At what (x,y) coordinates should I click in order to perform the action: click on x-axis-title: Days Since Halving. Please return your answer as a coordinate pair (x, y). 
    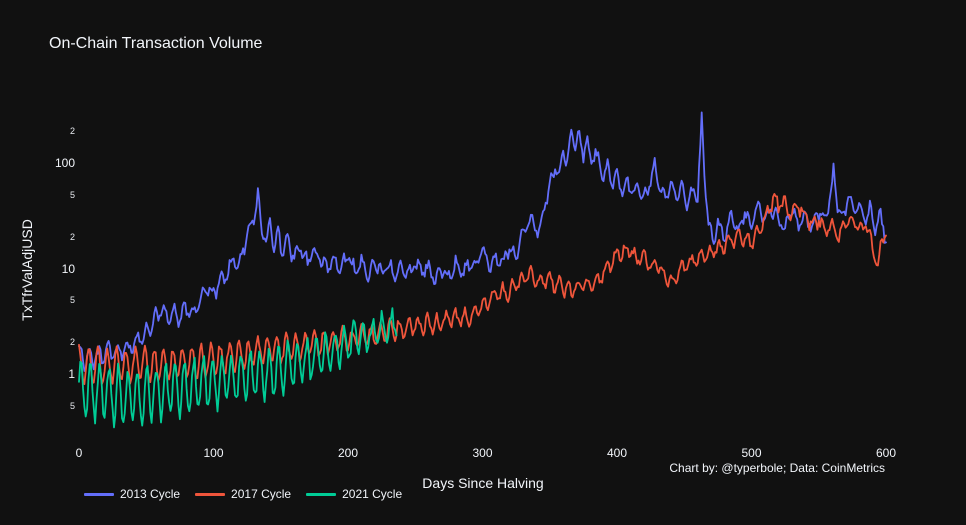
    Looking at the image, I should click on (483, 483).